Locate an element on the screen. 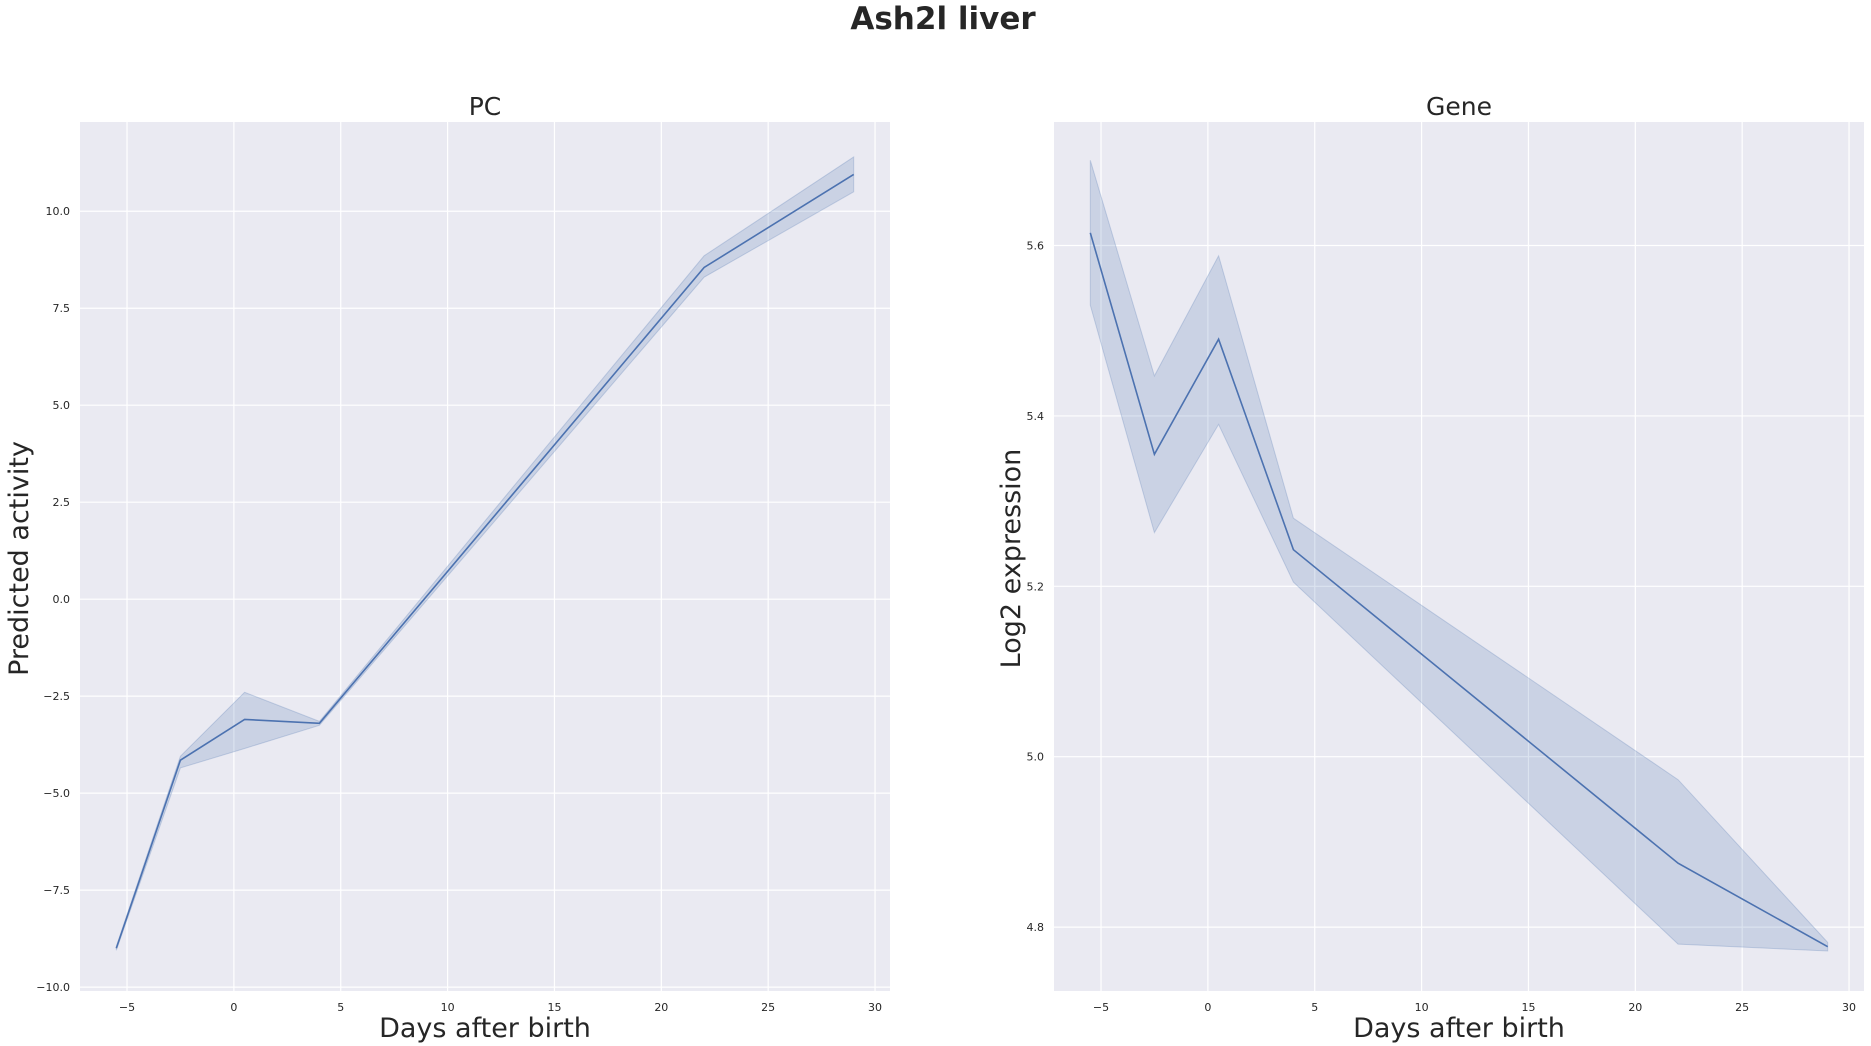 The image size is (1871, 1046). y-tick-label: 5.6 is located at coordinates (1036, 246).